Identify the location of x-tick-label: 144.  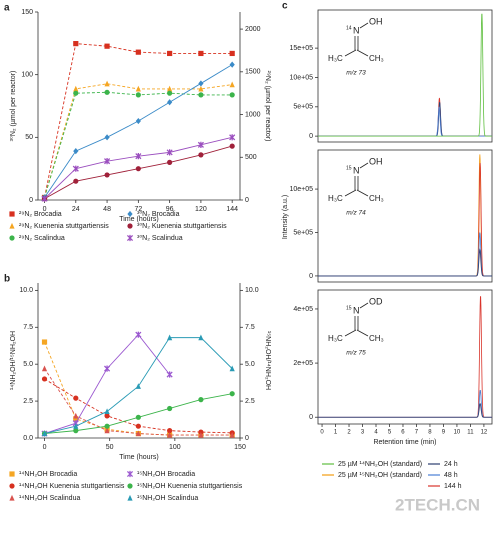
(232, 209).